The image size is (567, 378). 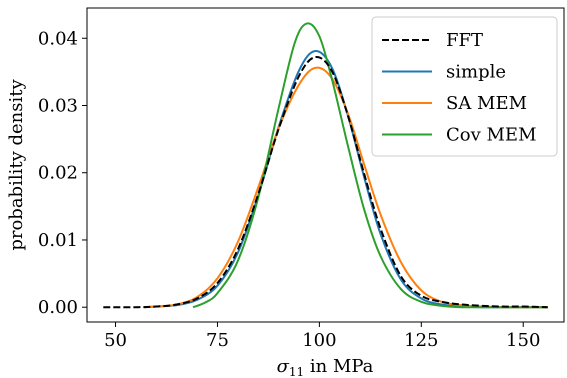 I want to click on y-tick-label: 0.01, so click(x=58, y=240).